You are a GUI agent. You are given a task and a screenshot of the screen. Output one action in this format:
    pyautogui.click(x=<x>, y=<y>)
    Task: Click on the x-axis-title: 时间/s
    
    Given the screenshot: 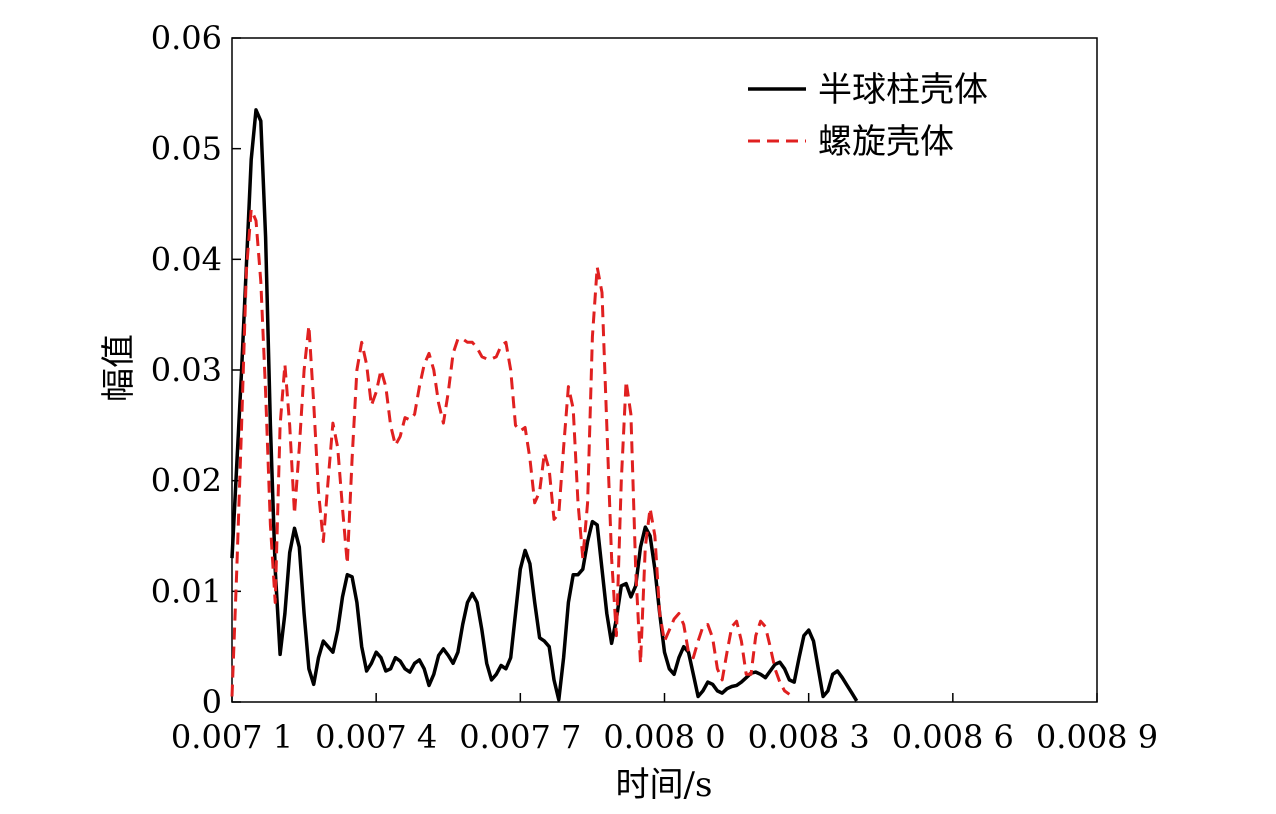 What is the action you would take?
    pyautogui.click(x=664, y=785)
    